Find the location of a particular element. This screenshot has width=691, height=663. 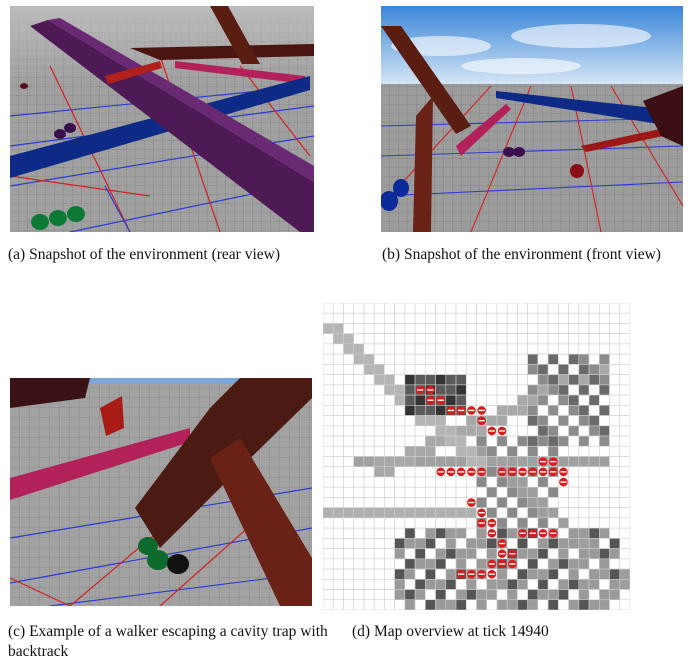

wall-dark-right is located at coordinates (663, 116).